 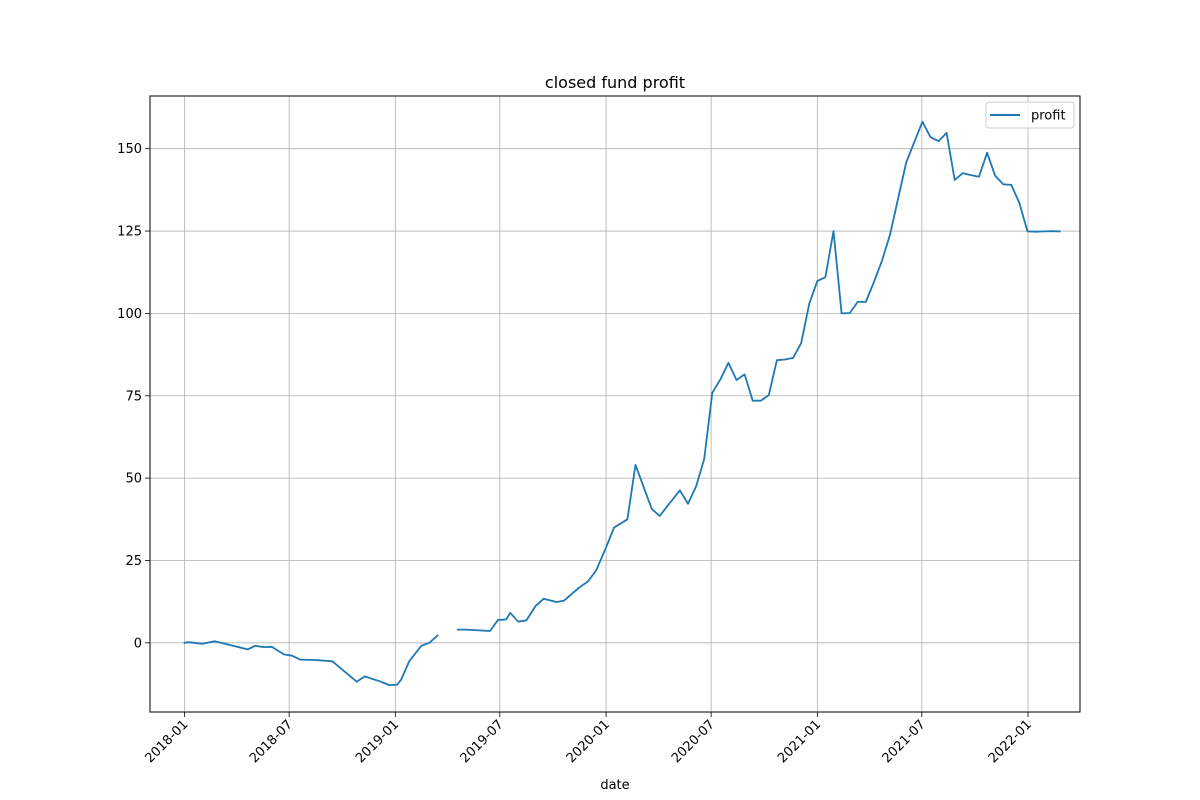 I want to click on x-tick-label: 2020-07, so click(x=693, y=741).